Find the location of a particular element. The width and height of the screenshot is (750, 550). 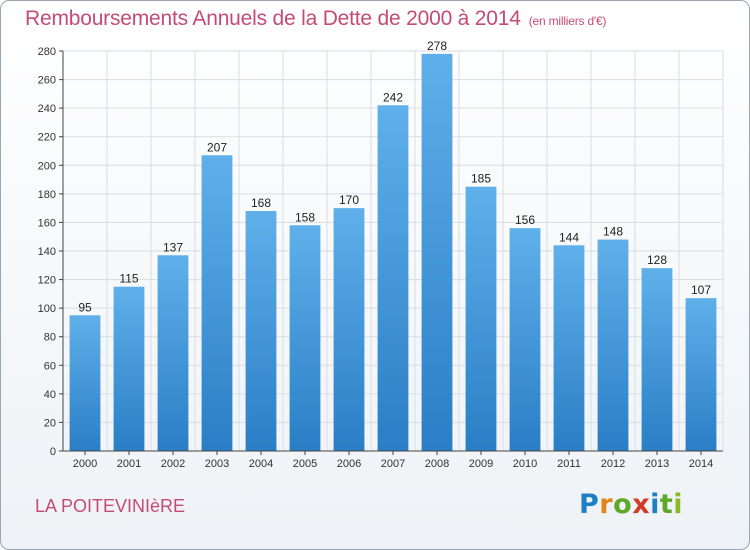

bar-2012 is located at coordinates (613, 345).